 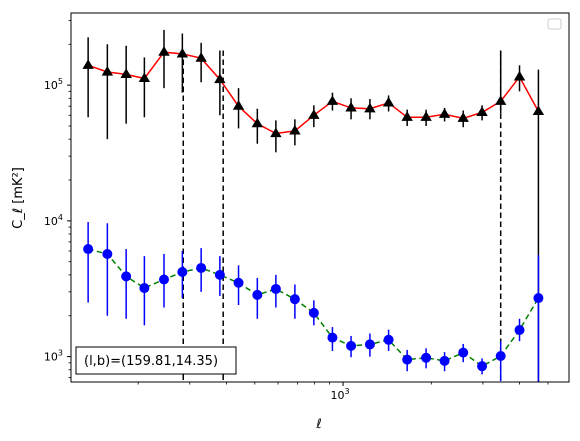 I want to click on y-tick-label-2: 10⁵, so click(x=53, y=84).